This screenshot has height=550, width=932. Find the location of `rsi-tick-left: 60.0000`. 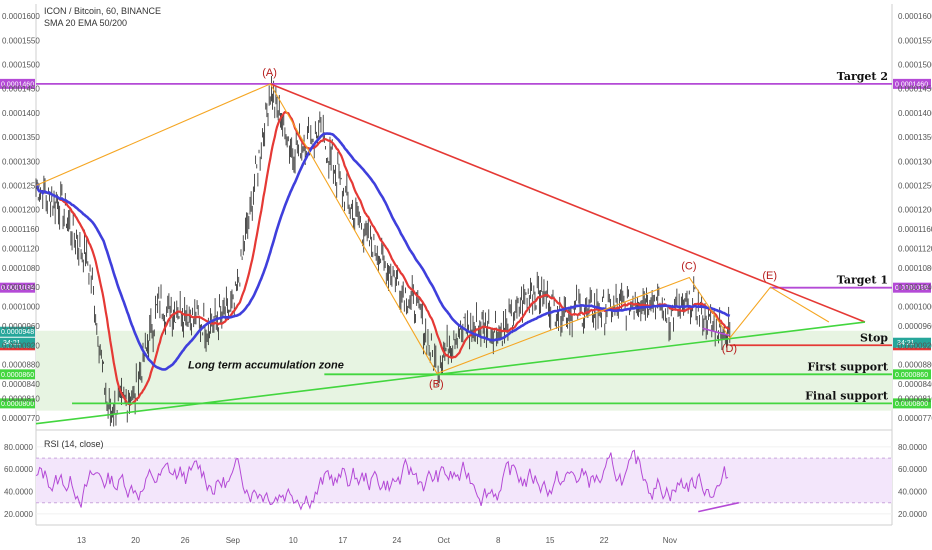

rsi-tick-left: 60.0000 is located at coordinates (18, 469).